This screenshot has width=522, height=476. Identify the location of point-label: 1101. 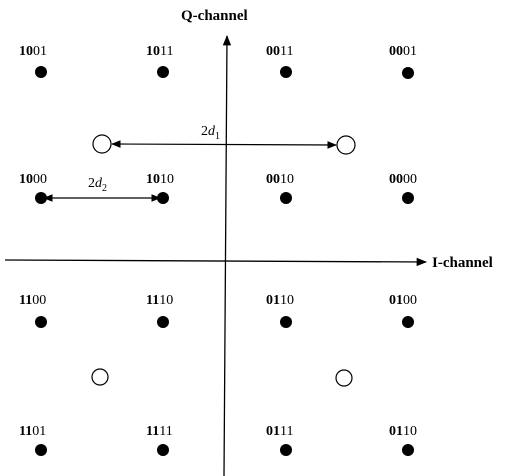
(32, 431).